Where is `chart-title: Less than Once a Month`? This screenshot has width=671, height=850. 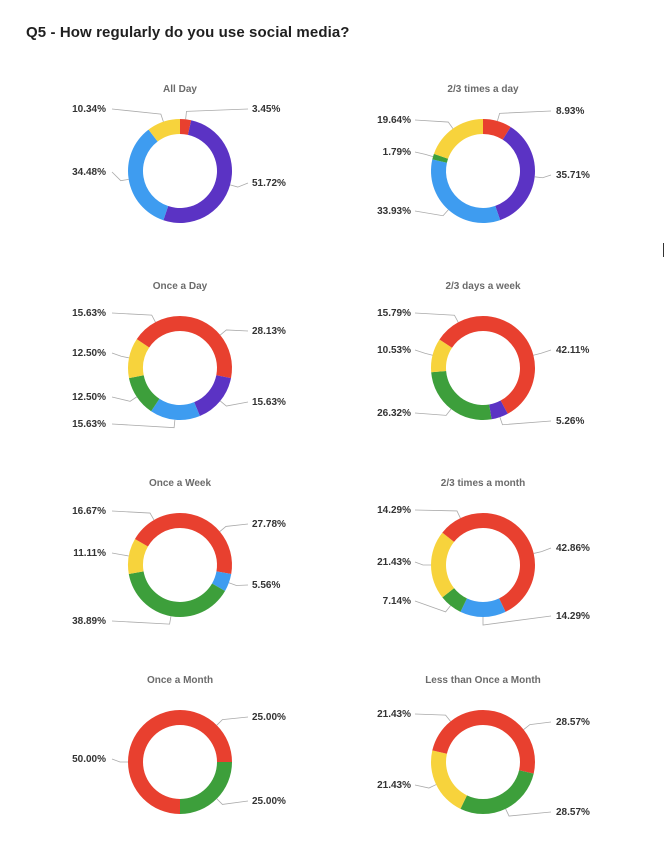
chart-title: Less than Once a Month is located at coordinates (483, 680).